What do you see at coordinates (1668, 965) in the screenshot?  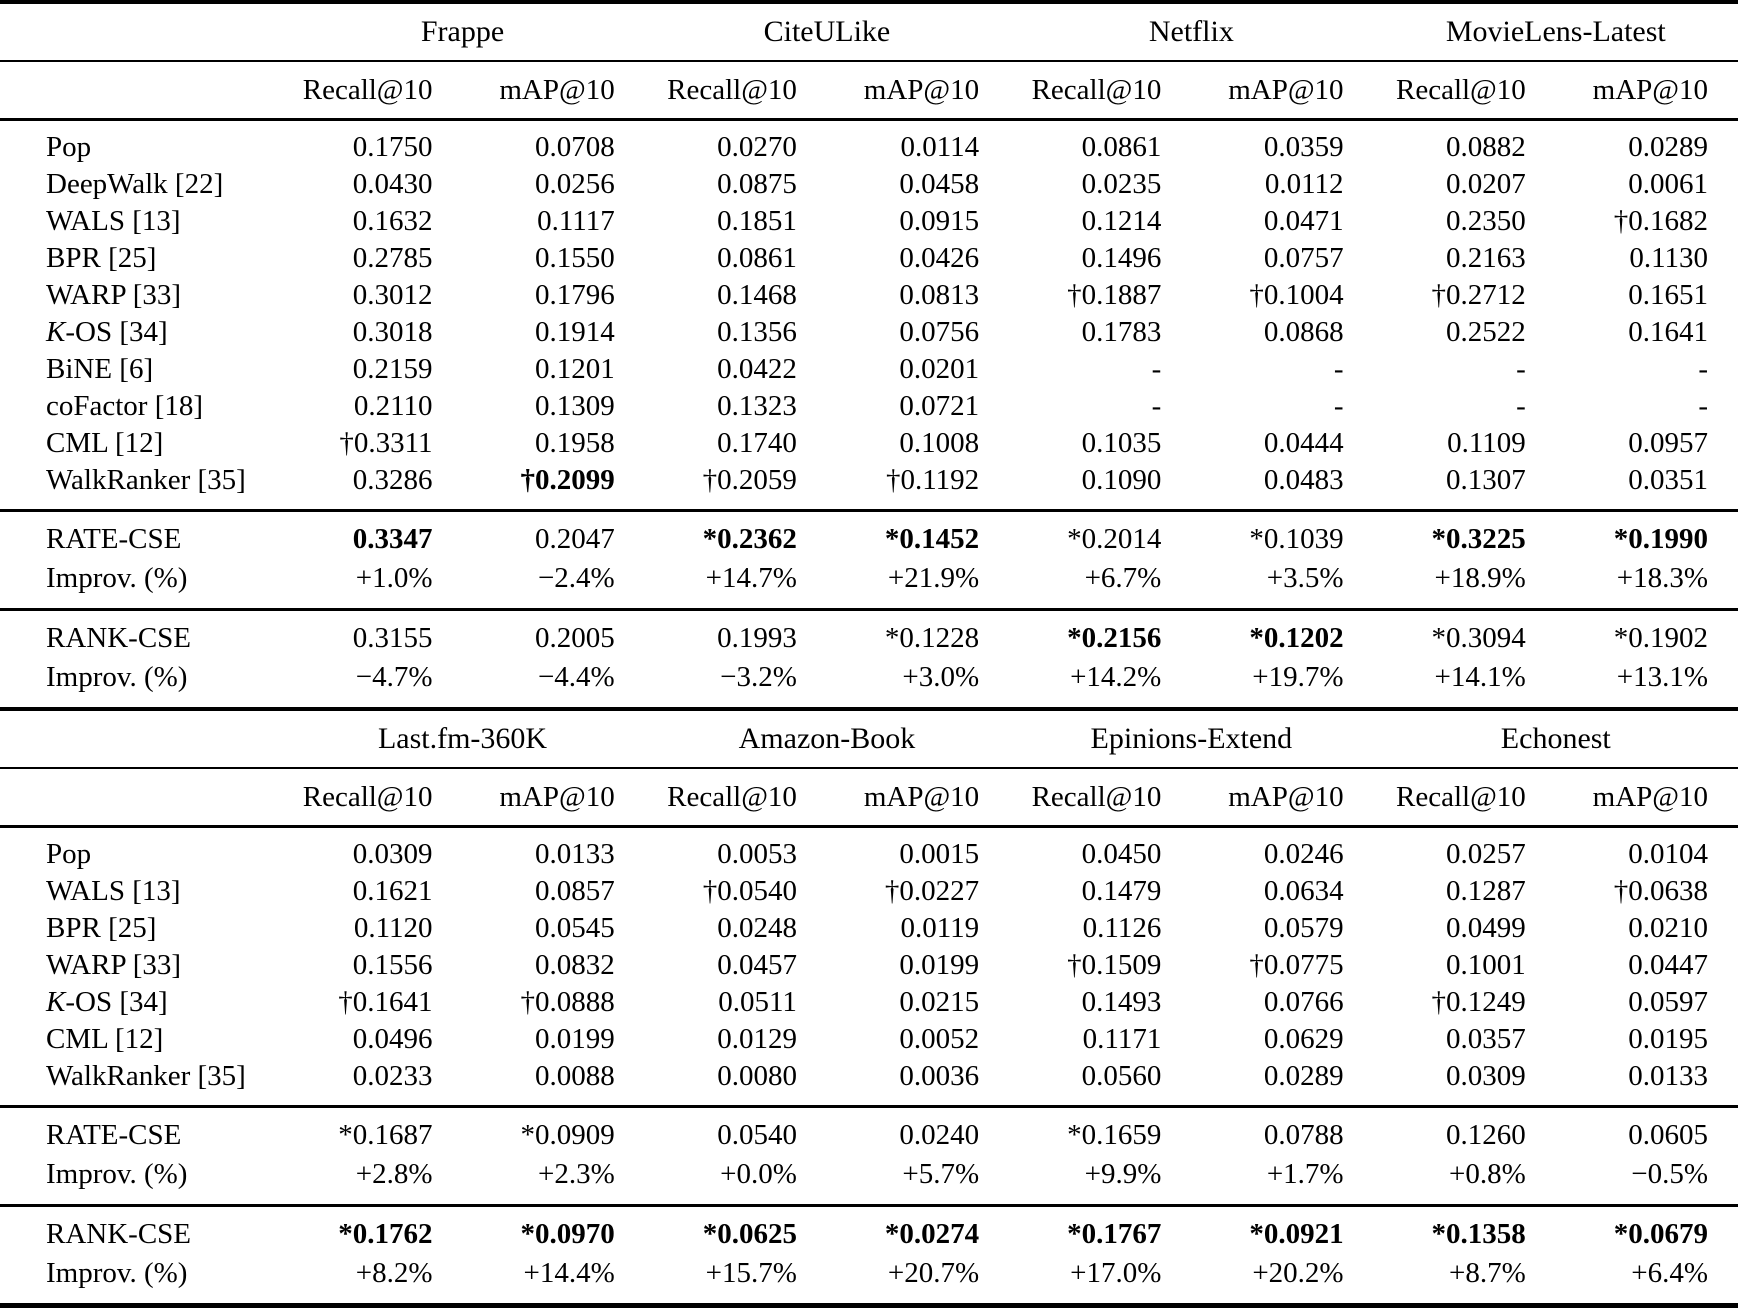 I see `metric-value: 0.0447` at bounding box center [1668, 965].